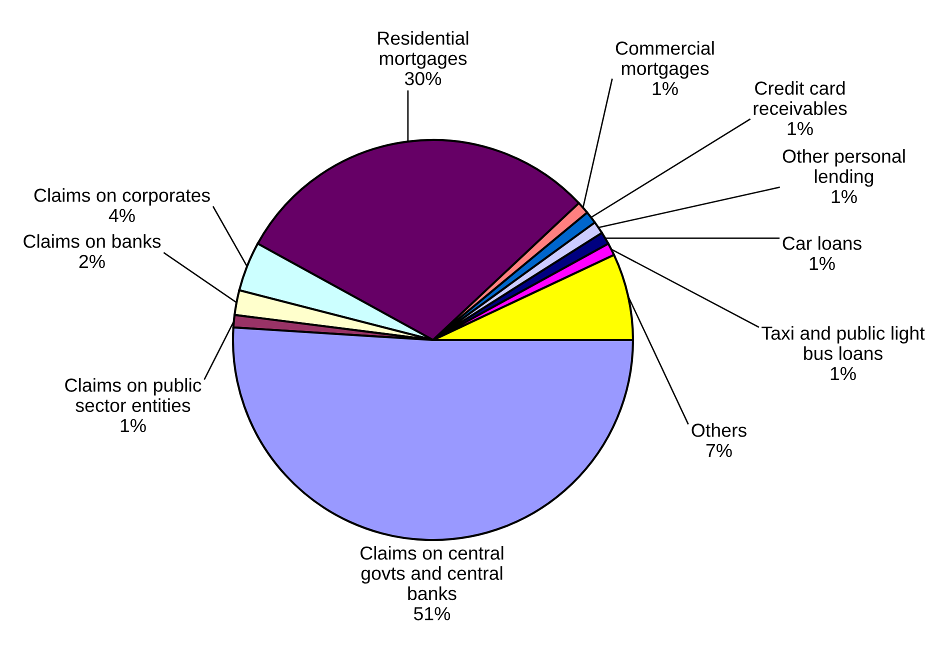 This screenshot has width=940, height=652. I want to click on slice-label: Credit card receivables, so click(800, 98).